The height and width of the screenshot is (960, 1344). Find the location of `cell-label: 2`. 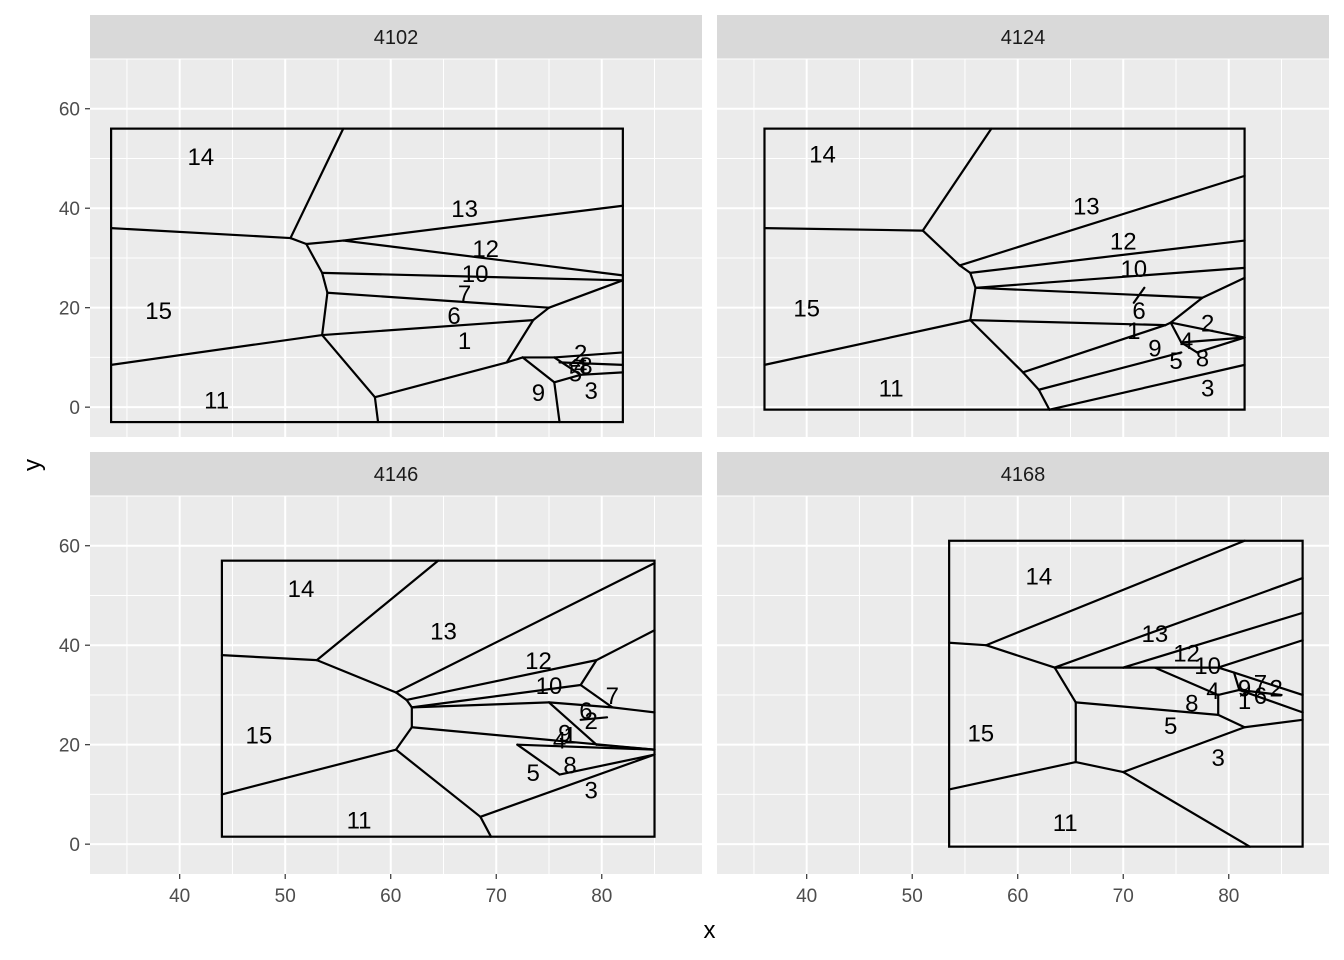

cell-label: 2 is located at coordinates (591, 721).